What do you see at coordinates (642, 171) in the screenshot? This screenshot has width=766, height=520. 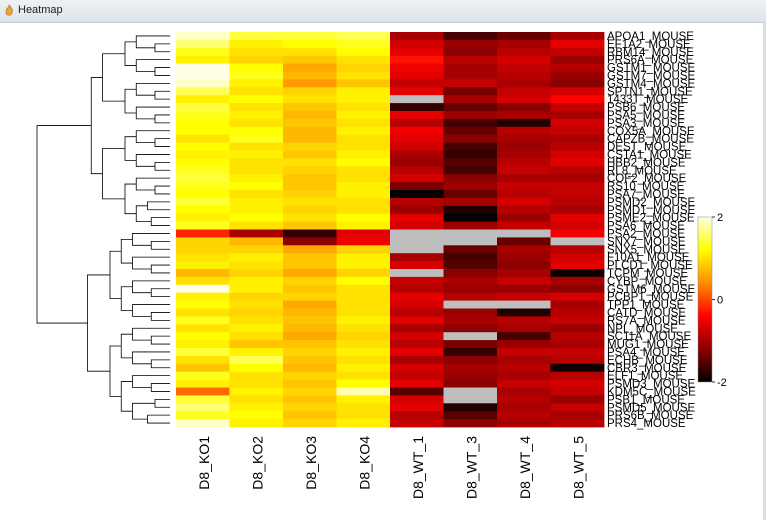 I see `row-label: RL8_MOUSE` at bounding box center [642, 171].